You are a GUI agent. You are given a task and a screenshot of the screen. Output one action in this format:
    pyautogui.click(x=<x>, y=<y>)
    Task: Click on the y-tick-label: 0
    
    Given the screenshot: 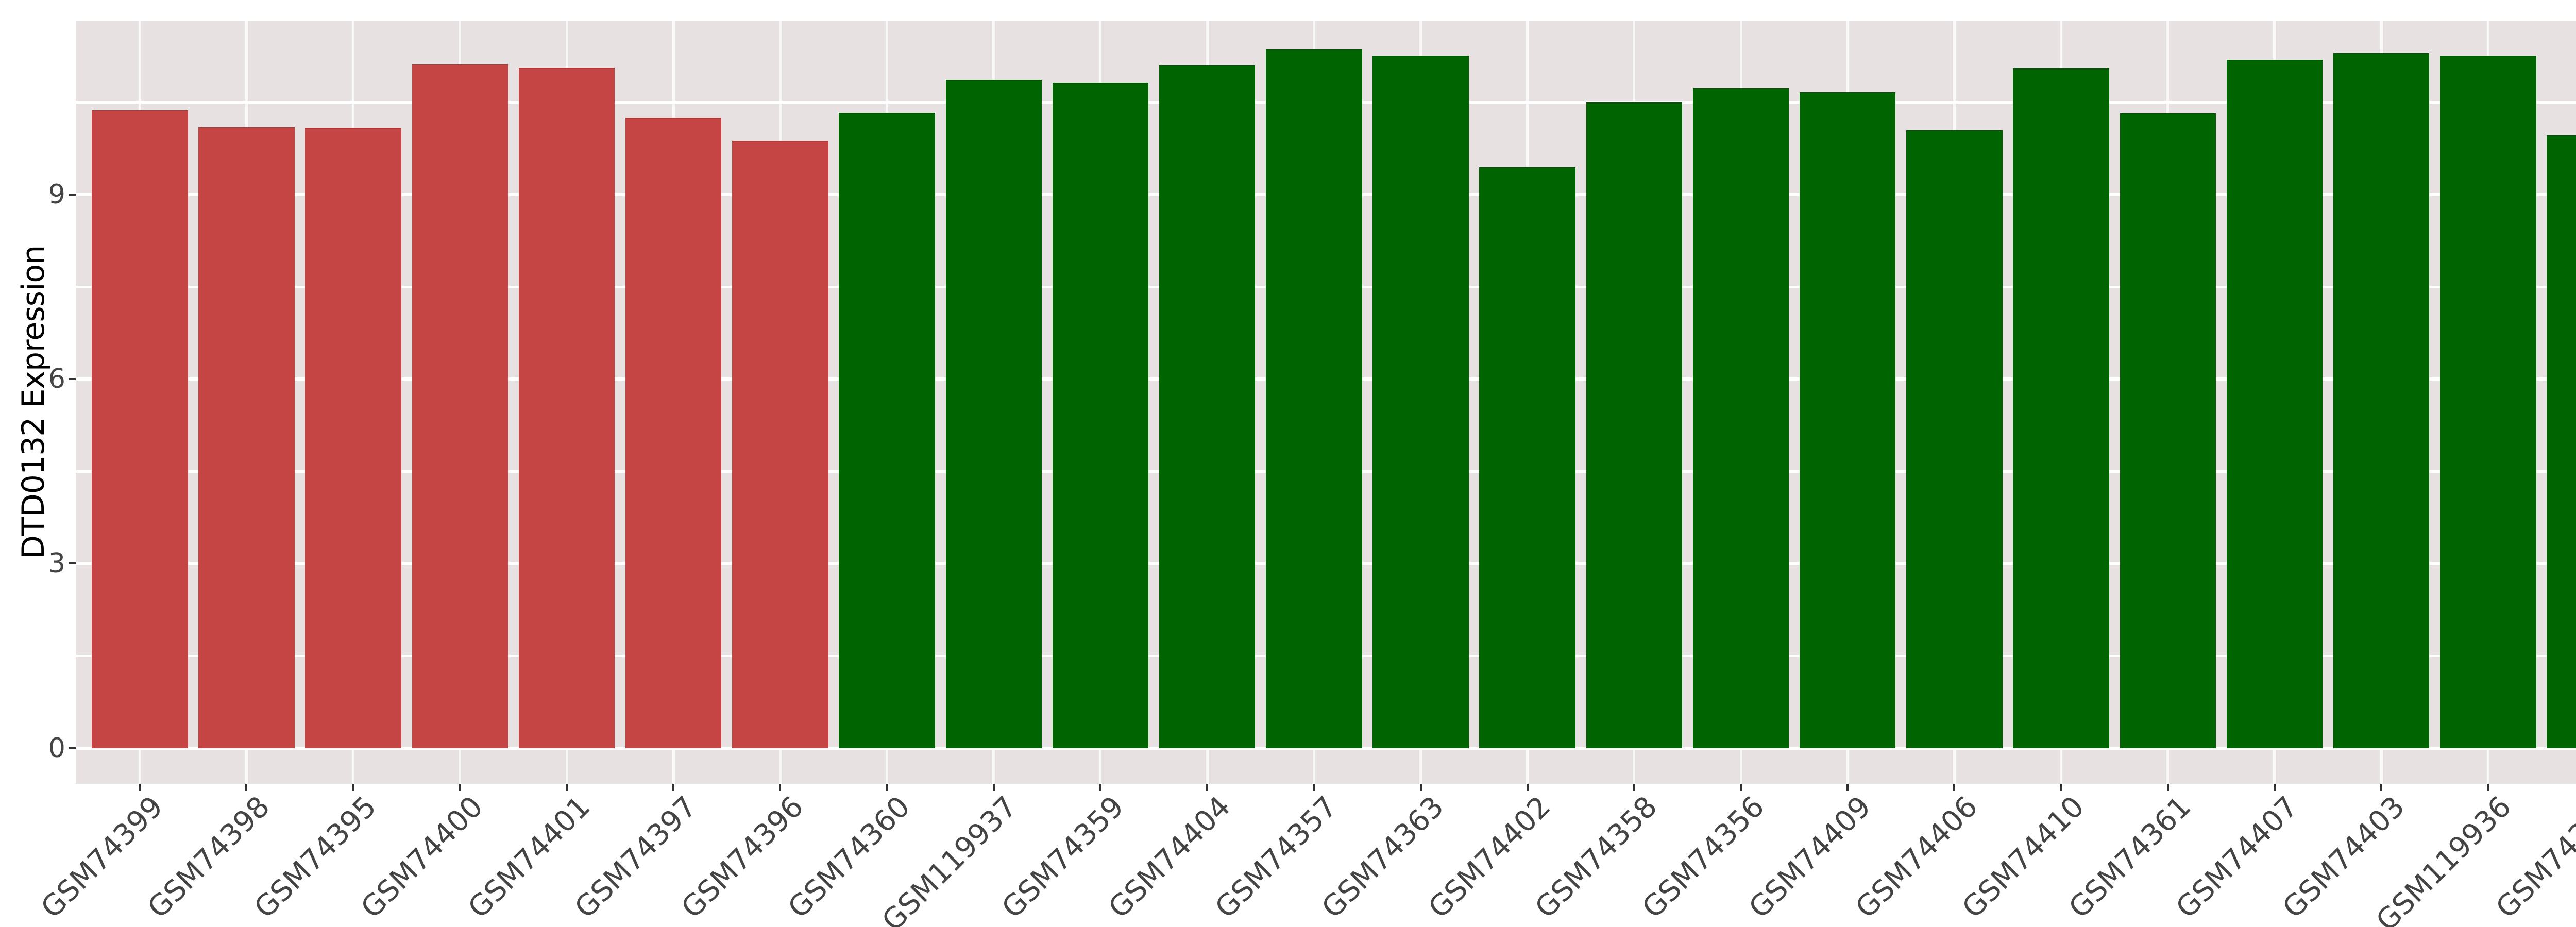 What is the action you would take?
    pyautogui.click(x=56, y=748)
    